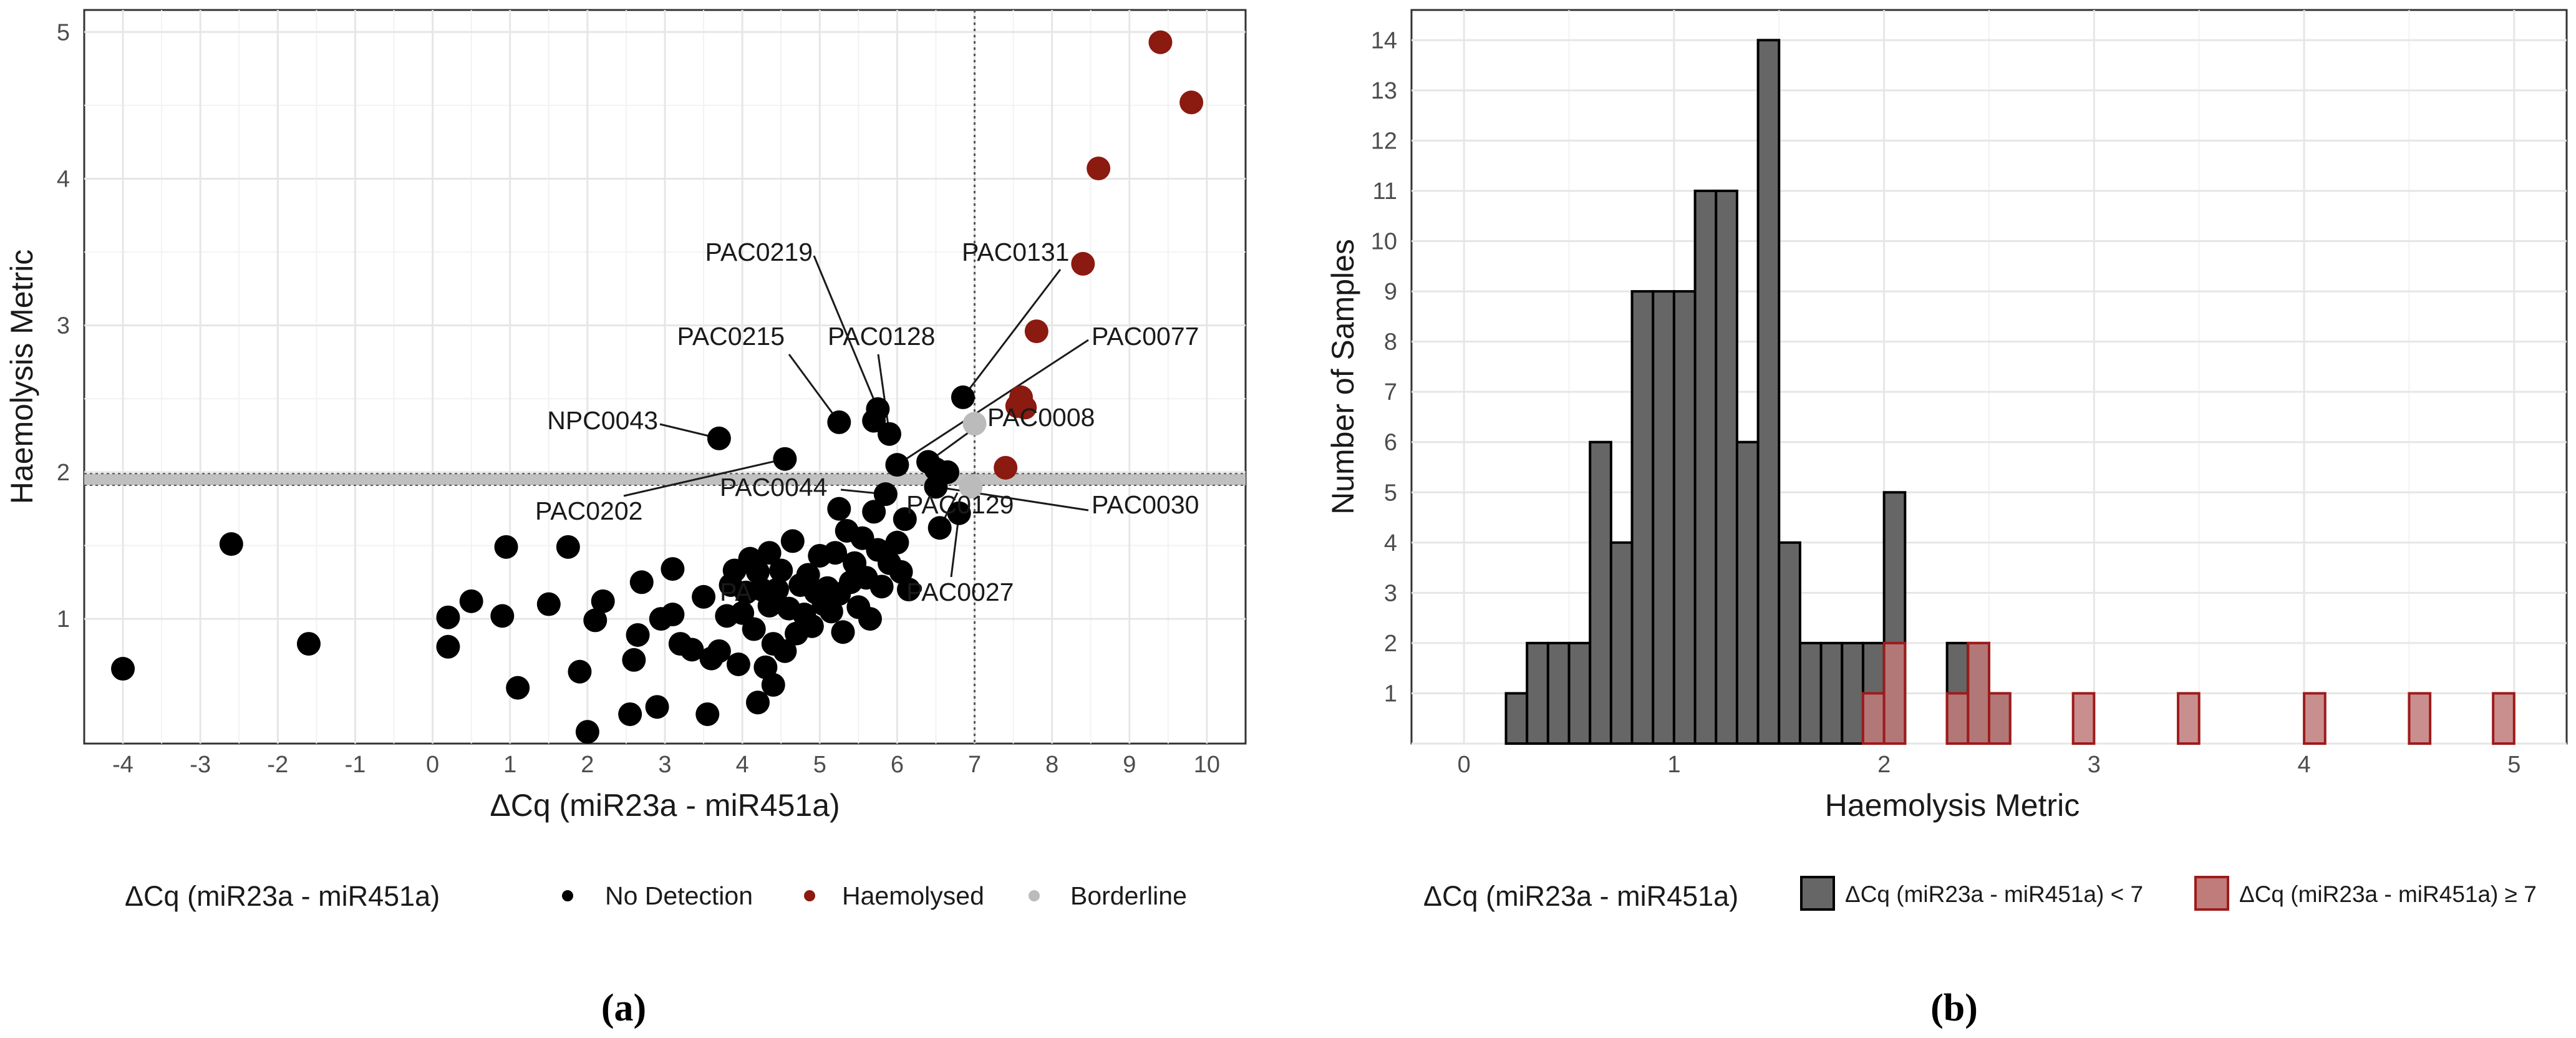 The image size is (2576, 1038). Describe the element at coordinates (810, 895) in the screenshot. I see `legend-swatch-haemolysed` at that location.